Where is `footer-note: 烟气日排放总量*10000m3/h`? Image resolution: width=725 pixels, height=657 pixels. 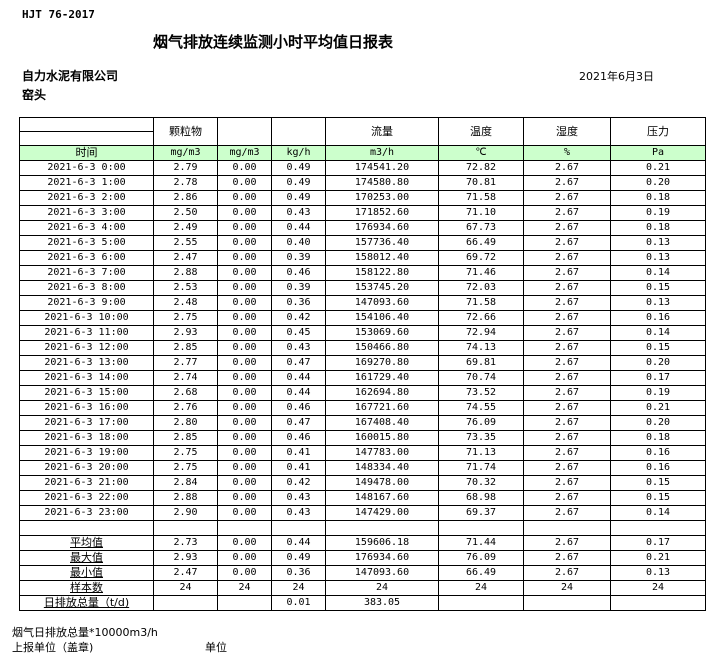
footer-note: 烟气日排放总量*10000m3/h is located at coordinates (85, 632).